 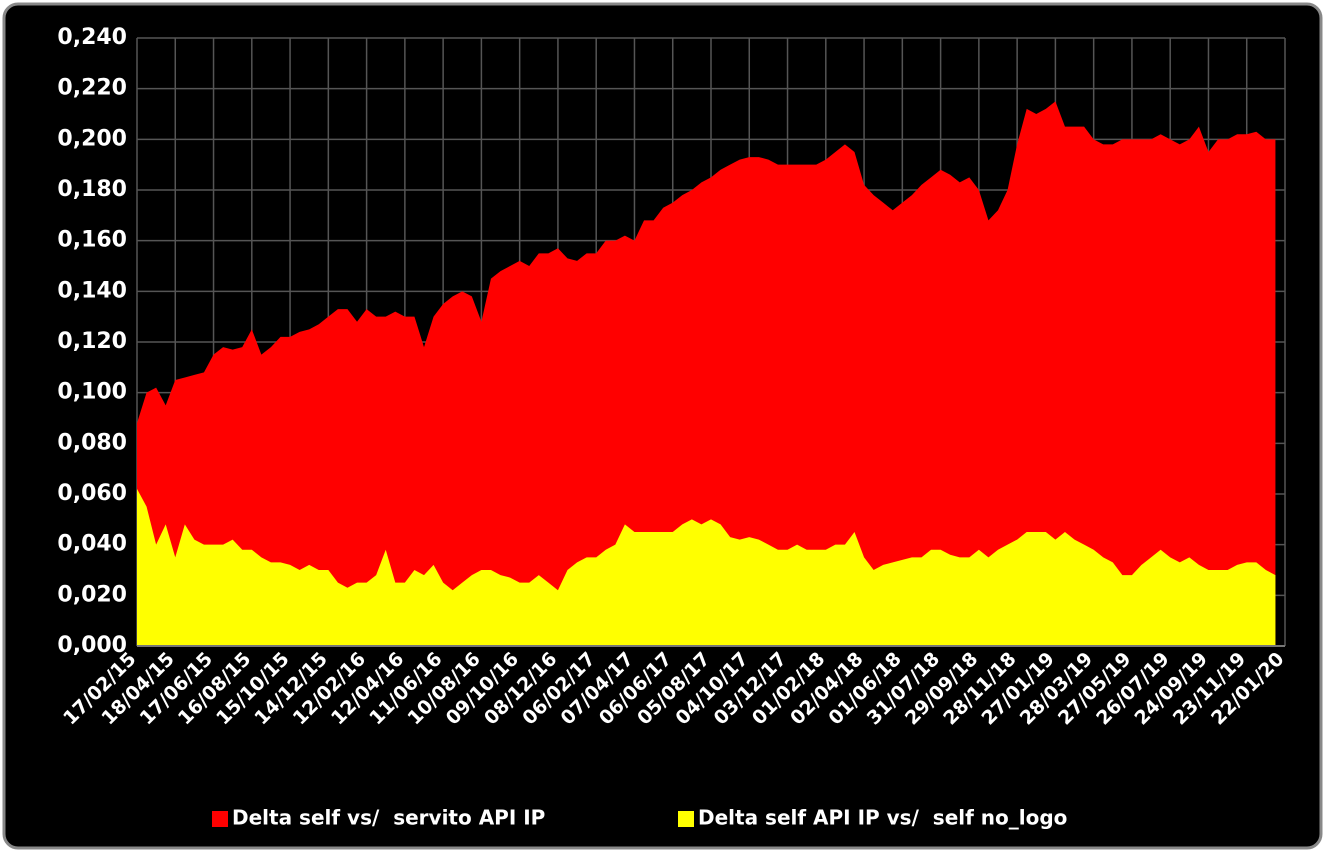 What do you see at coordinates (388, 818) in the screenshot?
I see `legend-label: Delta self vs/ servito API IP` at bounding box center [388, 818].